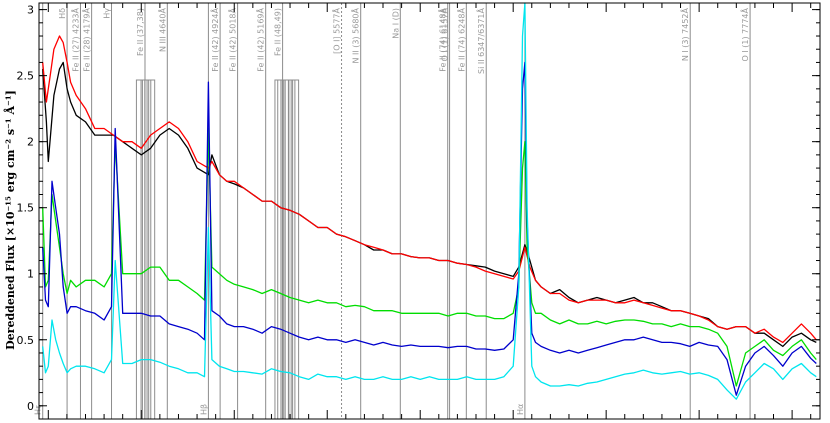  I want to click on line-id-label: Hα, so click(520, 409).